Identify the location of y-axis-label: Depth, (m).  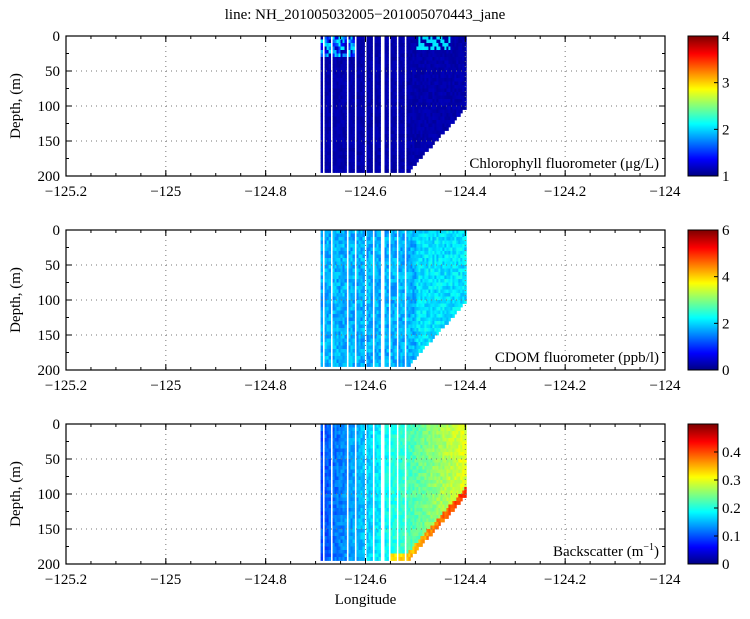
(16, 106).